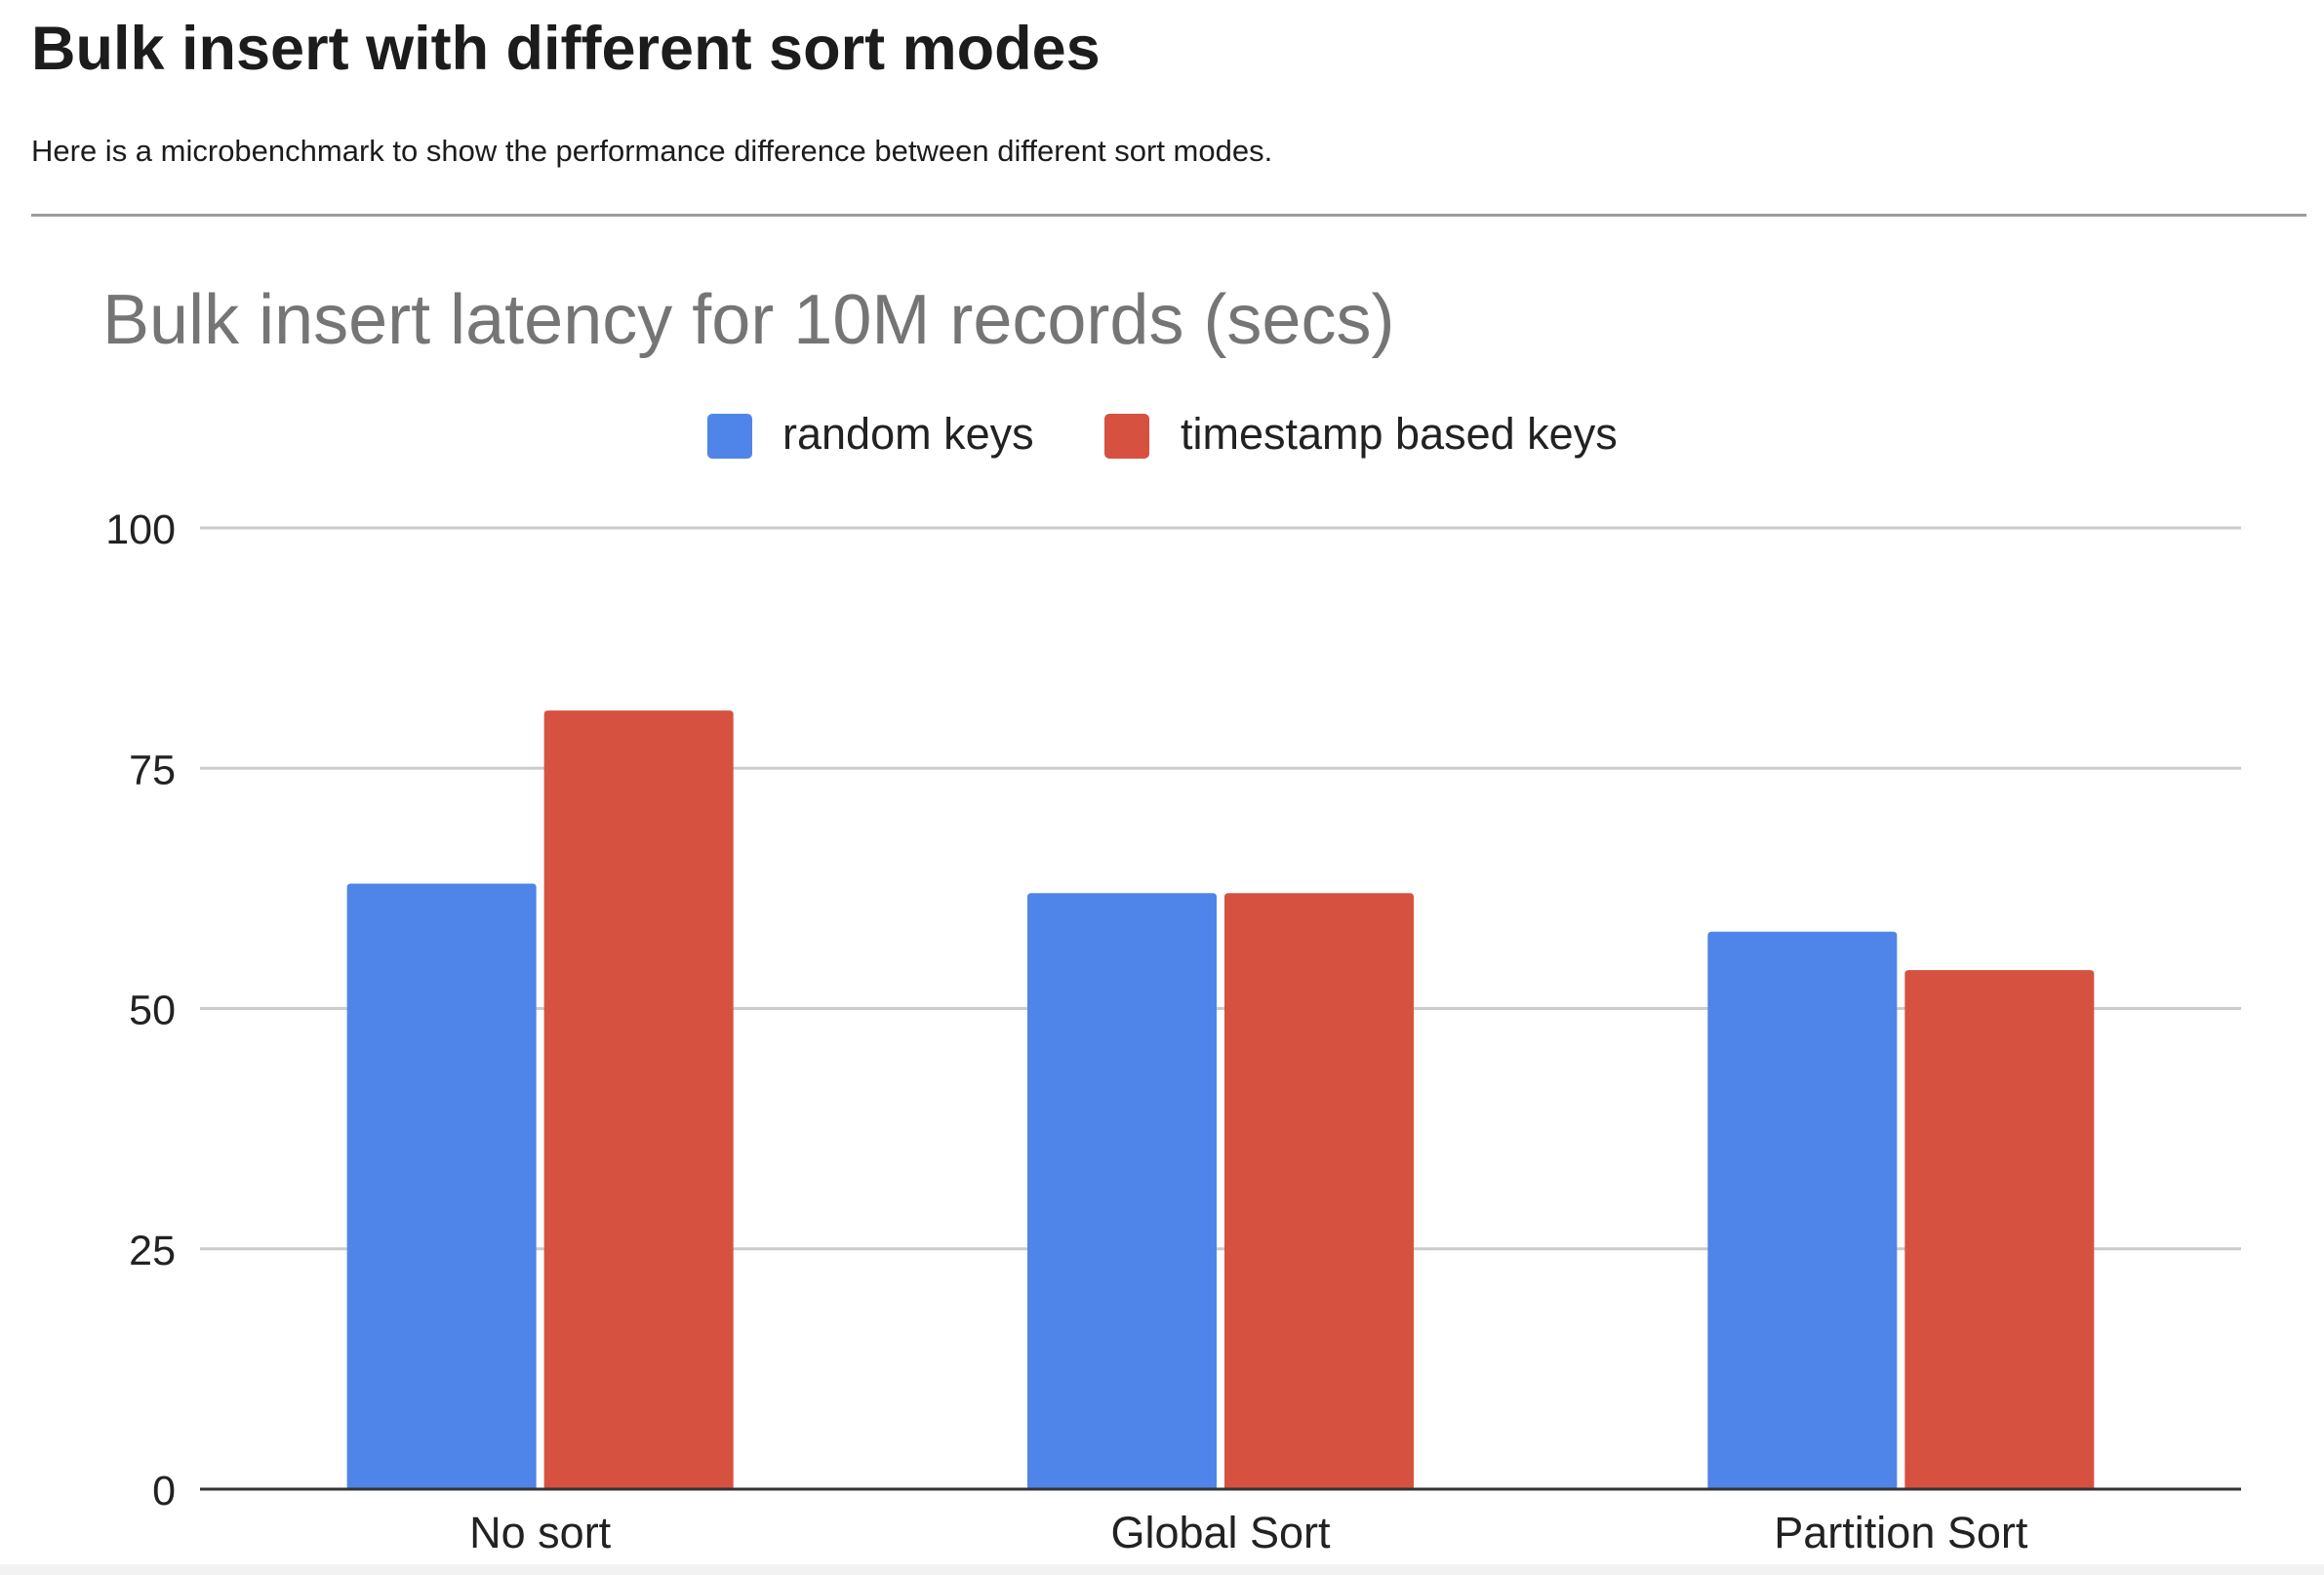  What do you see at coordinates (140, 529) in the screenshot?
I see `y-tick-label: 100` at bounding box center [140, 529].